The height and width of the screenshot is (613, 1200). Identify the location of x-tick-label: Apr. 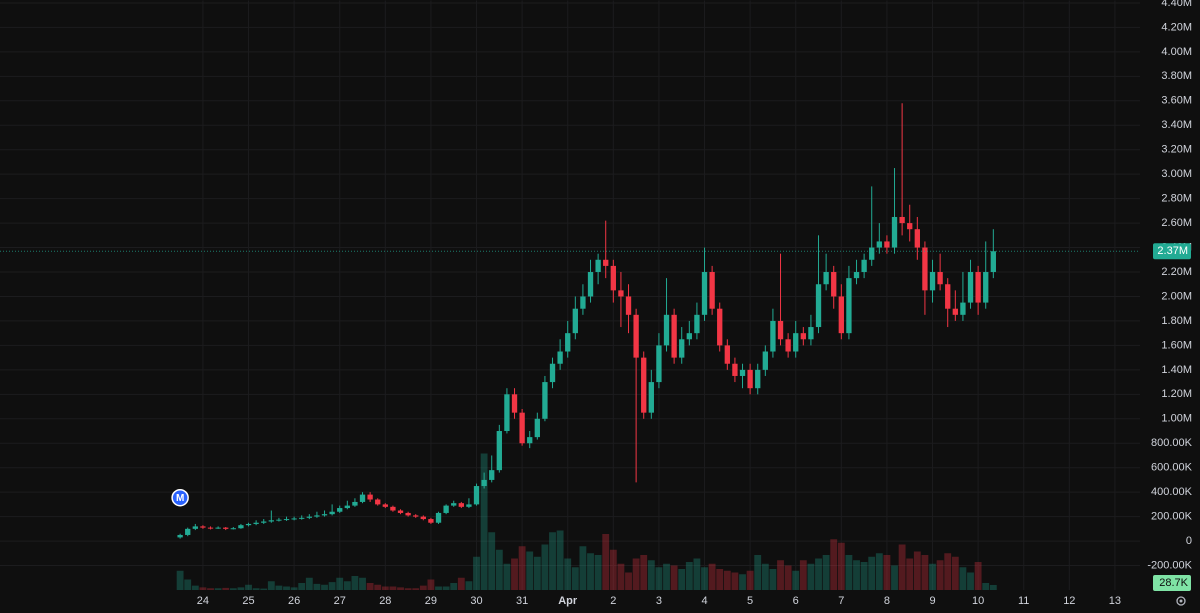
(568, 601).